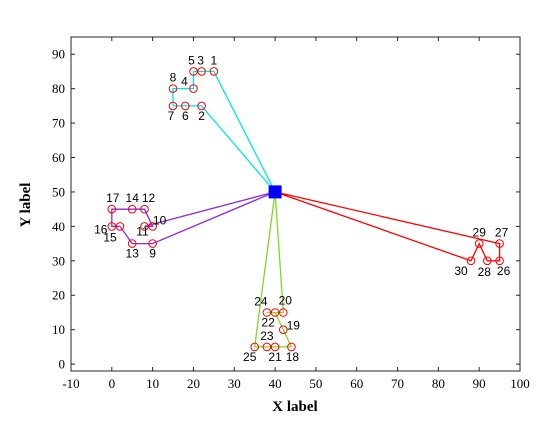 This screenshot has height=432, width=552. I want to click on x-tick-label: 70, so click(397, 383).